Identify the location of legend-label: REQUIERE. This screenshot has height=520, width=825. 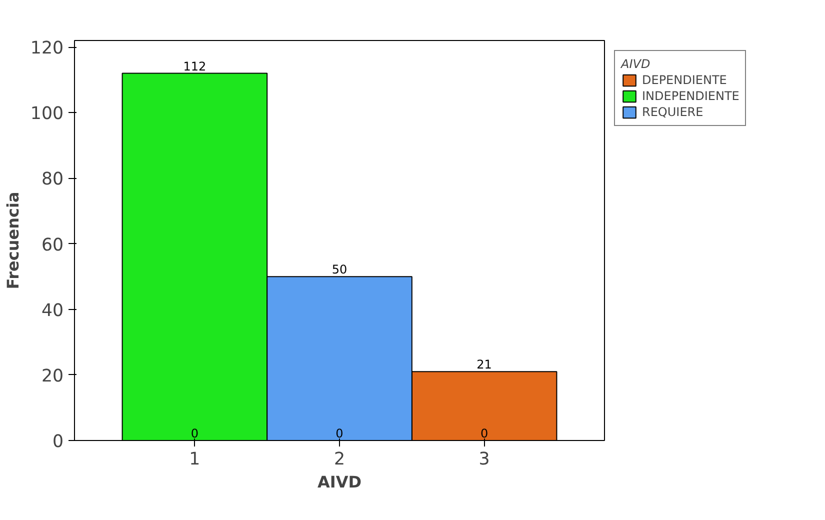
(673, 112).